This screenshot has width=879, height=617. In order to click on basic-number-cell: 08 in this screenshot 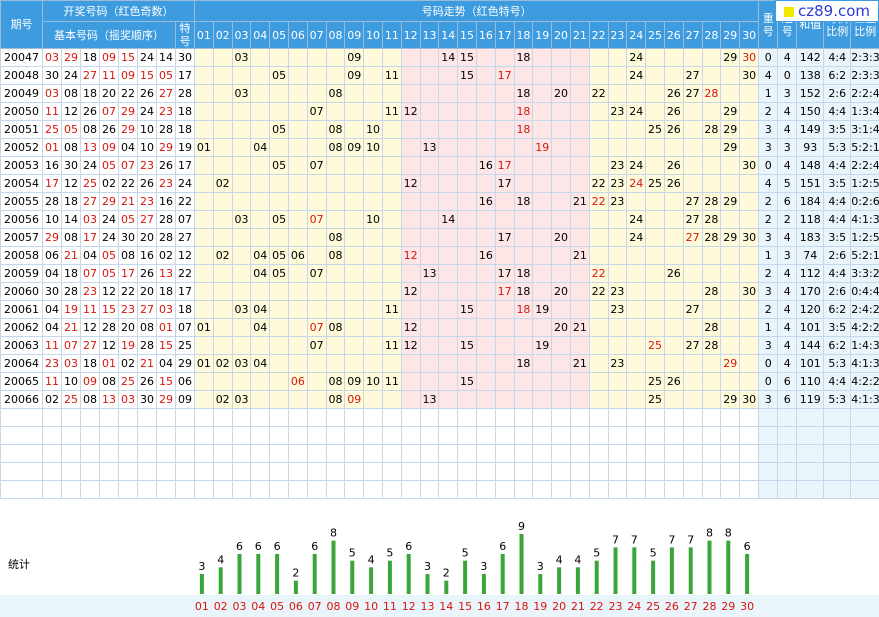, I will do `click(147, 327)`.